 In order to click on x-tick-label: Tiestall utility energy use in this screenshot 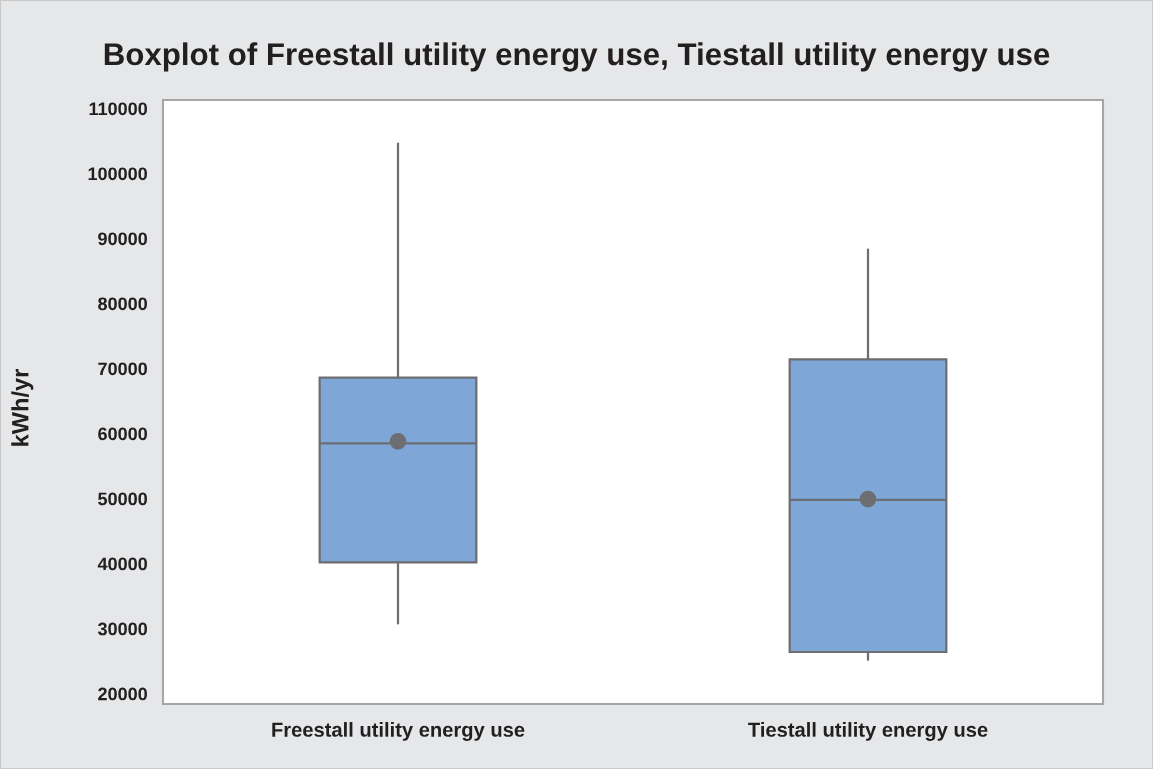, I will do `click(868, 731)`.